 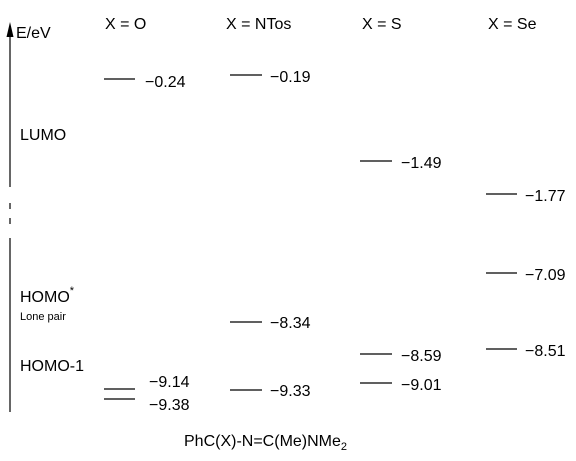 What do you see at coordinates (421, 385) in the screenshot?
I see `level-value-s-homo1: −9.01` at bounding box center [421, 385].